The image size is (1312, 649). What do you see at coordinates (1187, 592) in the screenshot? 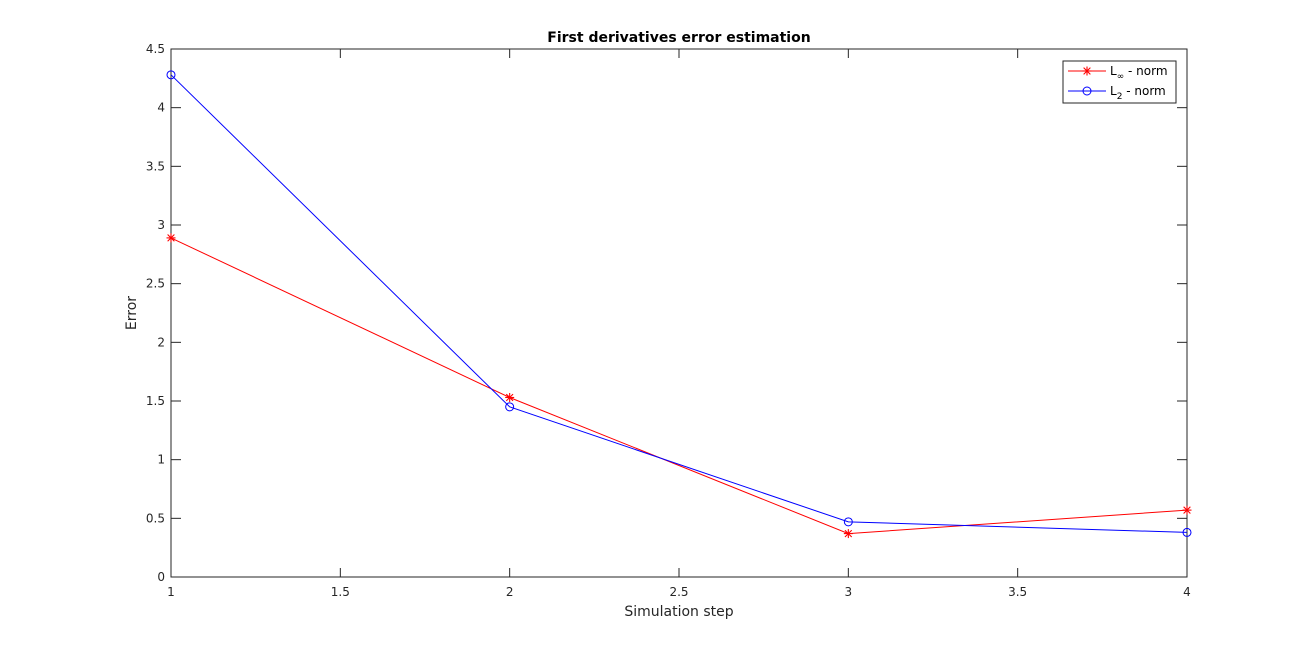
I see `x-tick-label: 4` at bounding box center [1187, 592].